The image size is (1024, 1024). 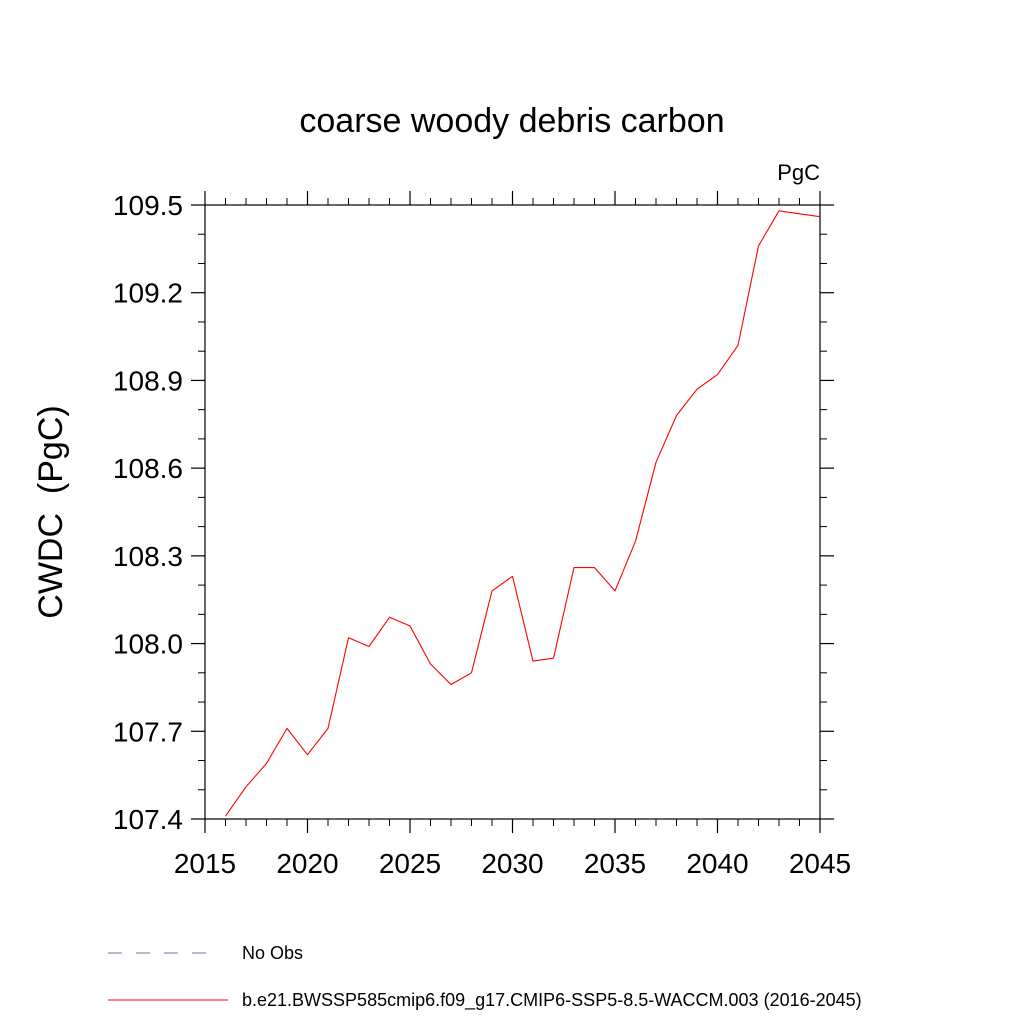 I want to click on x-tick-label: 2020, so click(x=307, y=863).